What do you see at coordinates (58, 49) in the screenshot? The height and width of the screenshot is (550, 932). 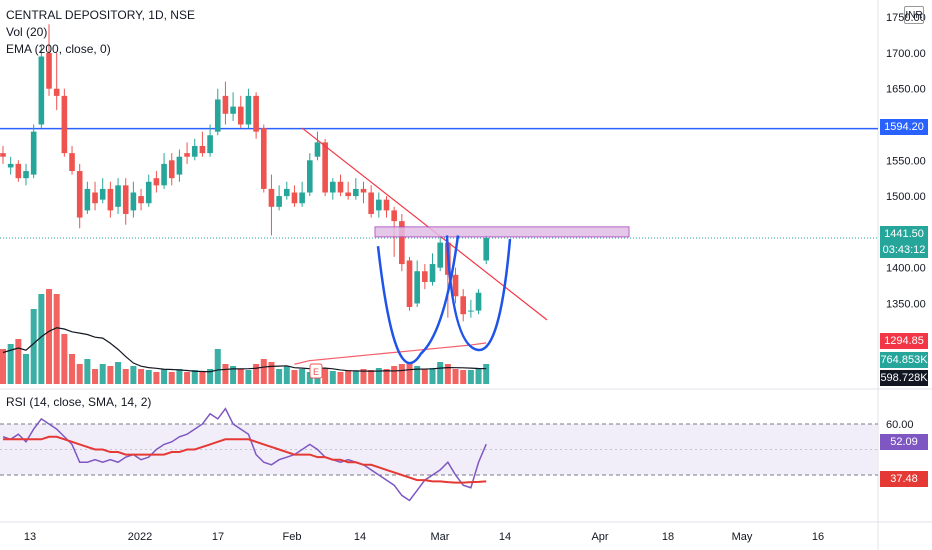 I see `legend-ema: EMA (200, close, 0)` at bounding box center [58, 49].